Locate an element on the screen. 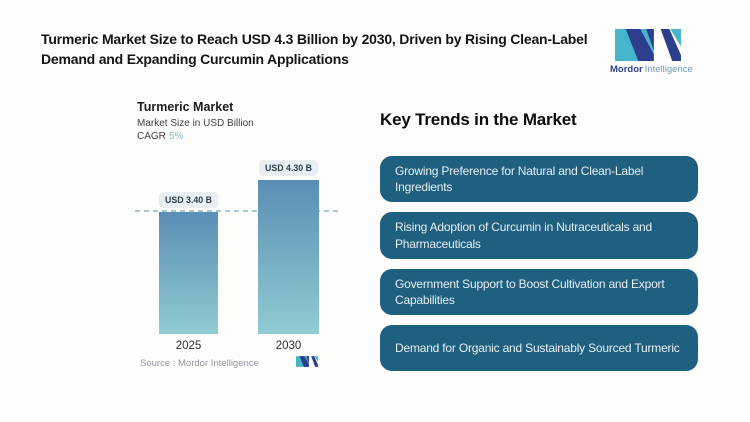 This screenshot has height=422, width=750. logo-wordmark: Mordor Intelligence is located at coordinates (651, 69).